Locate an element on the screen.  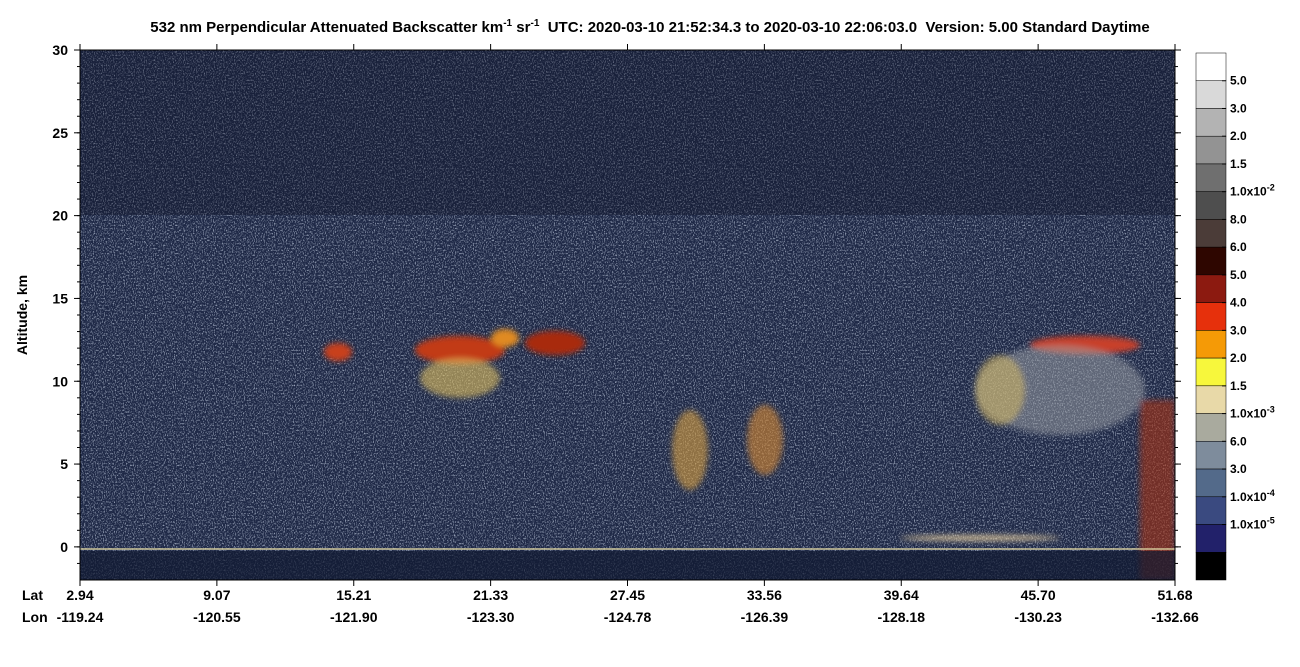
colorbar-label: 8.0 is located at coordinates (1238, 219).